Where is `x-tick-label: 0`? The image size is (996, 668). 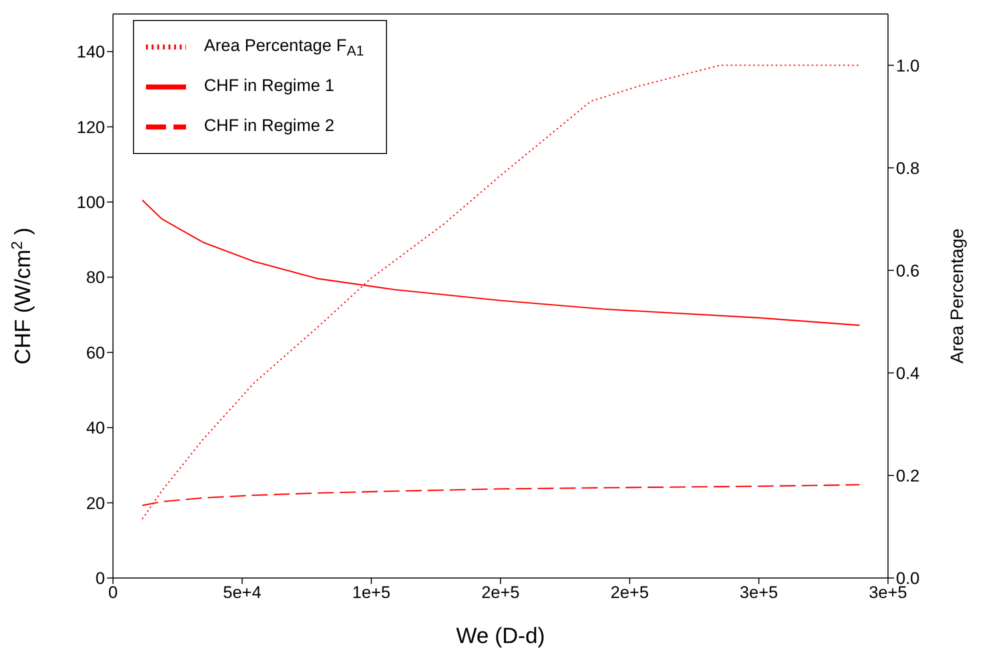 x-tick-label: 0 is located at coordinates (113, 592).